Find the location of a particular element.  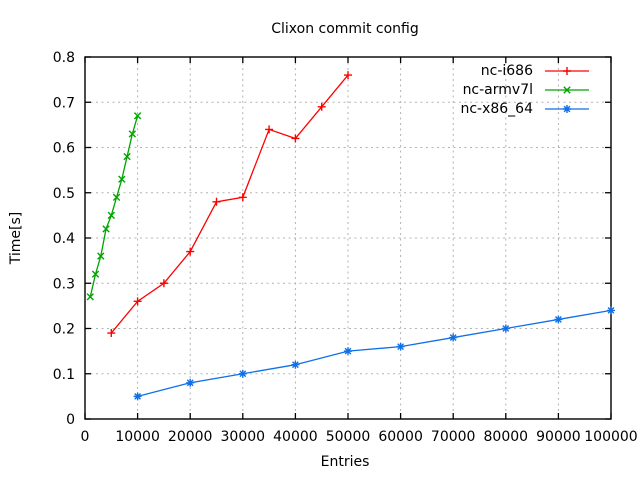

x-tick-label: 60000 is located at coordinates (400, 437).